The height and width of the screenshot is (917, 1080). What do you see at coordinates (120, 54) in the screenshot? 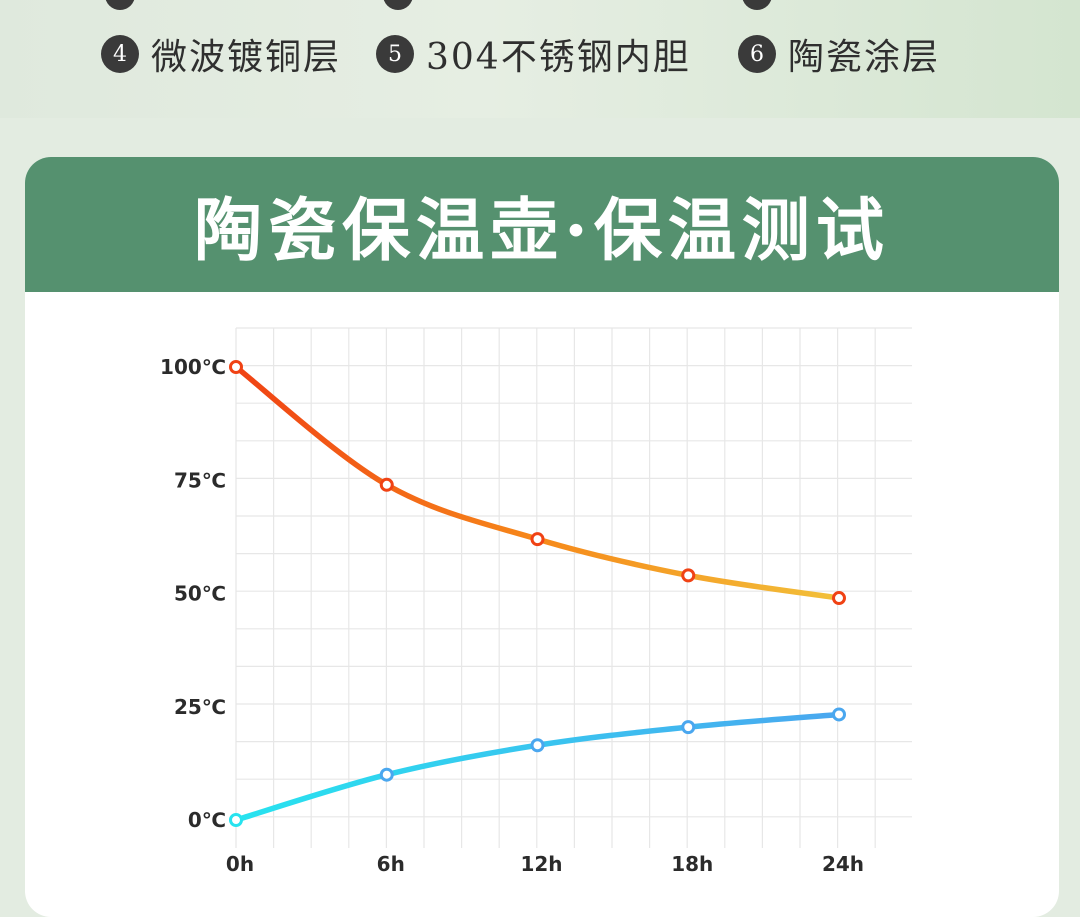
I see `feature-number-badge: 4` at bounding box center [120, 54].